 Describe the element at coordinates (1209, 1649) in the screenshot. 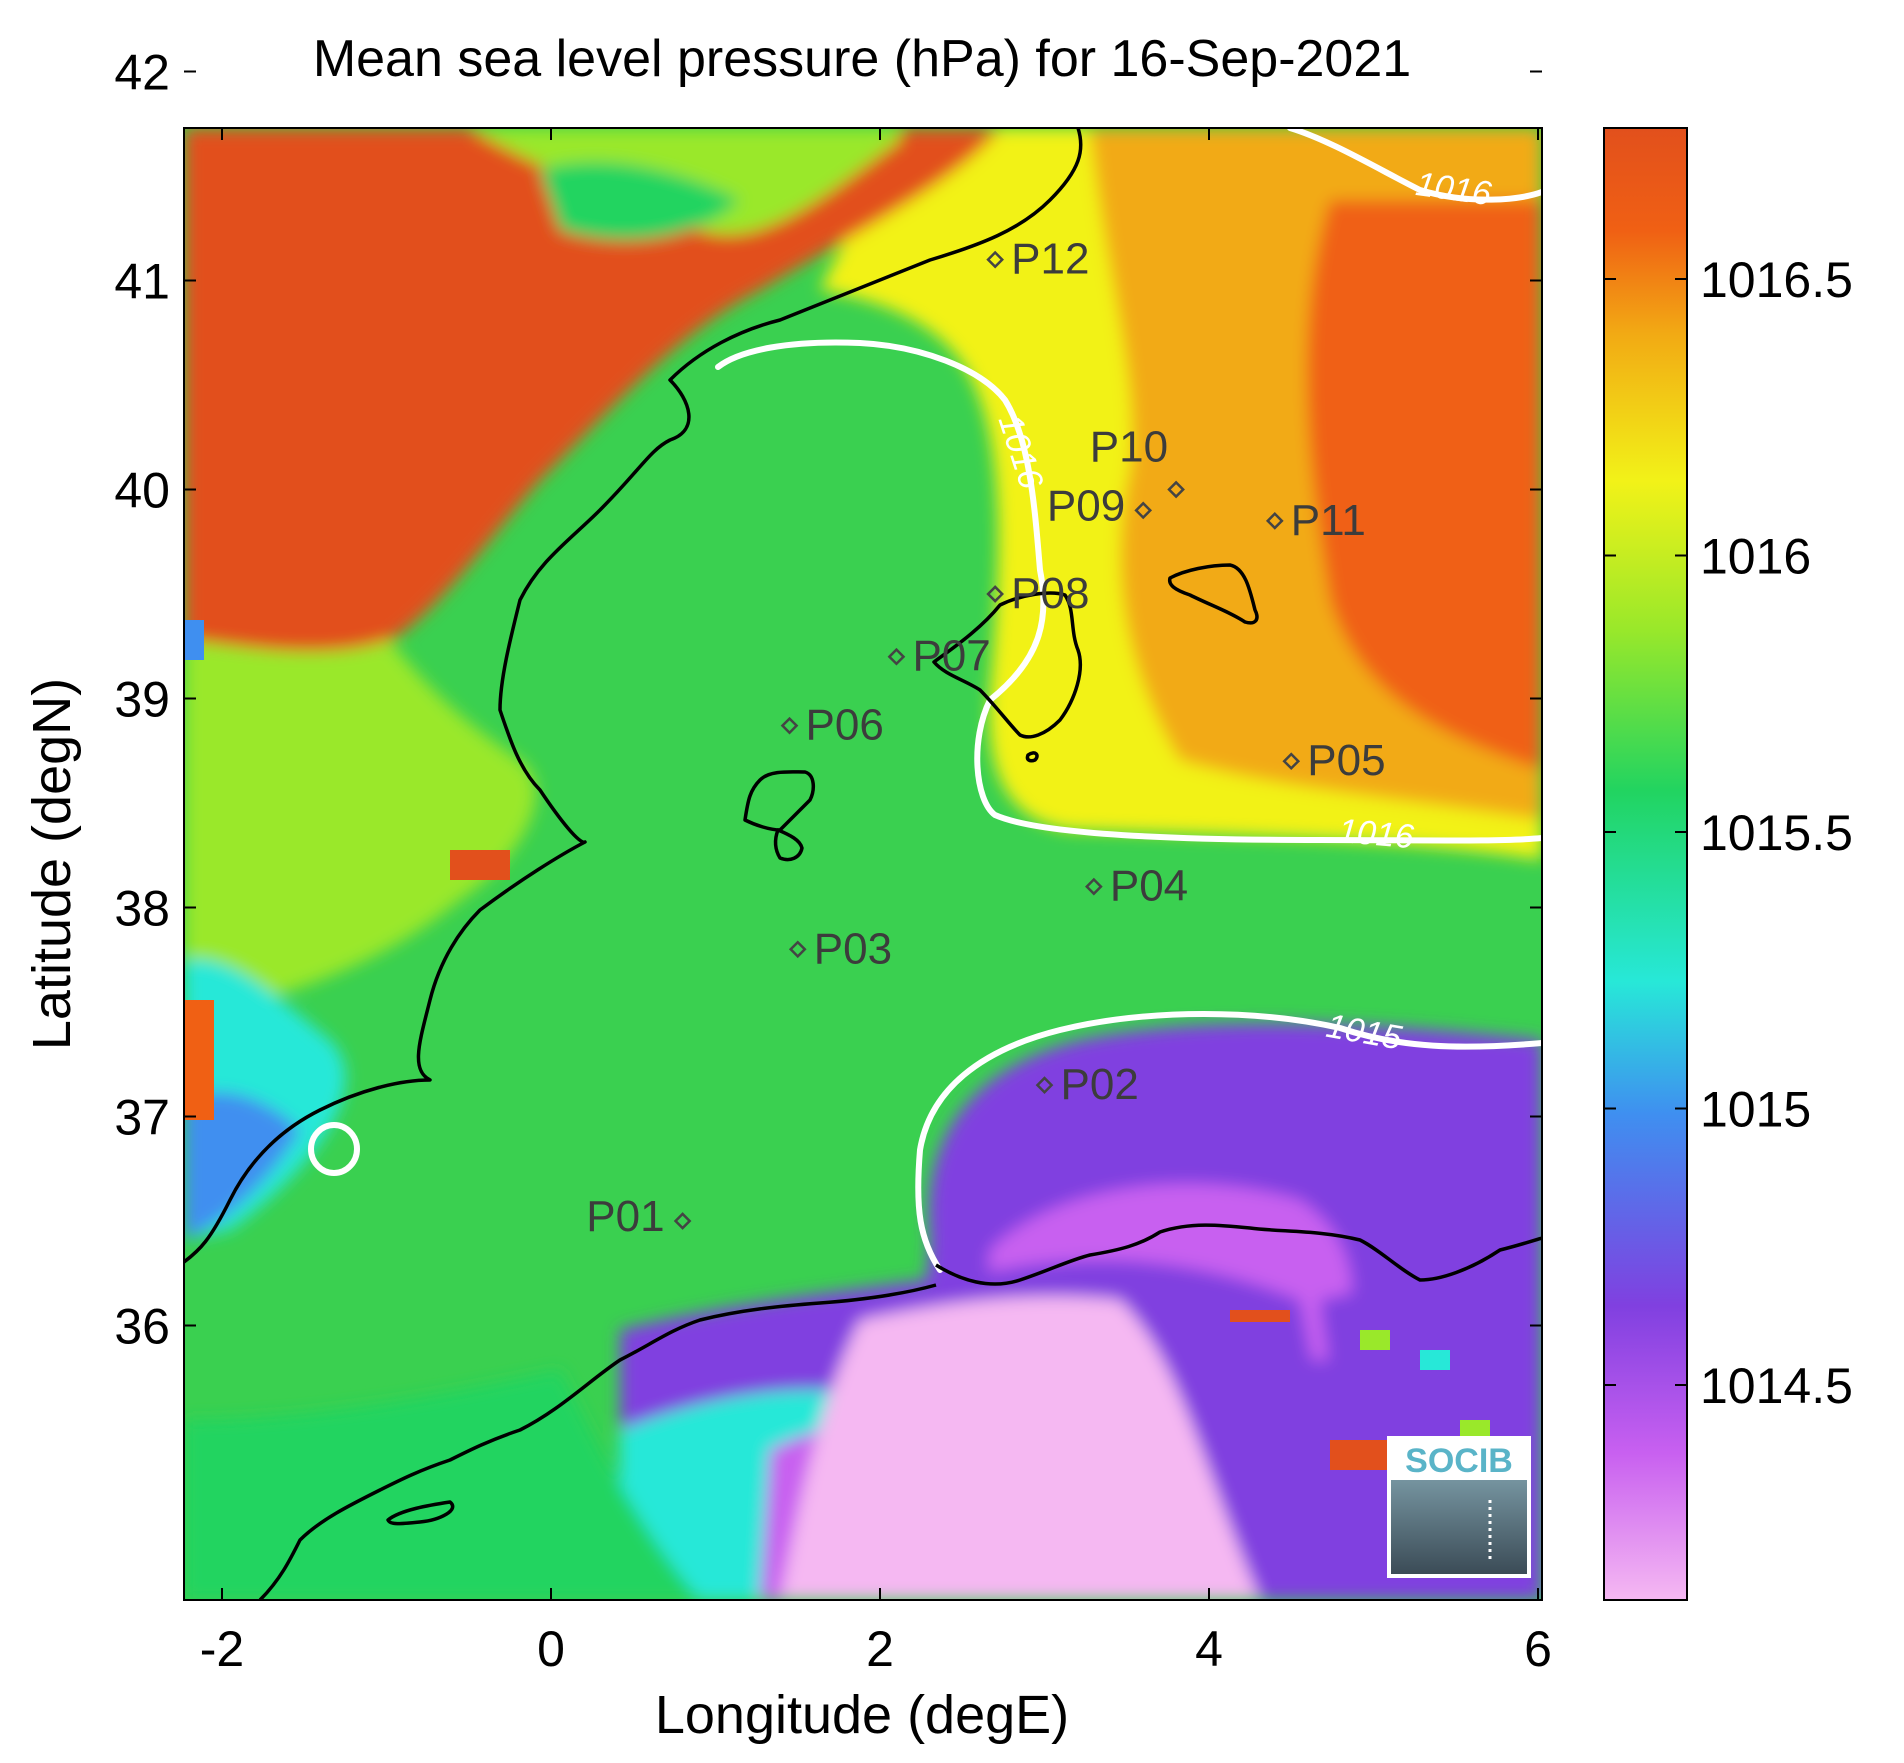

I see `x-tick-label: 4` at that location.